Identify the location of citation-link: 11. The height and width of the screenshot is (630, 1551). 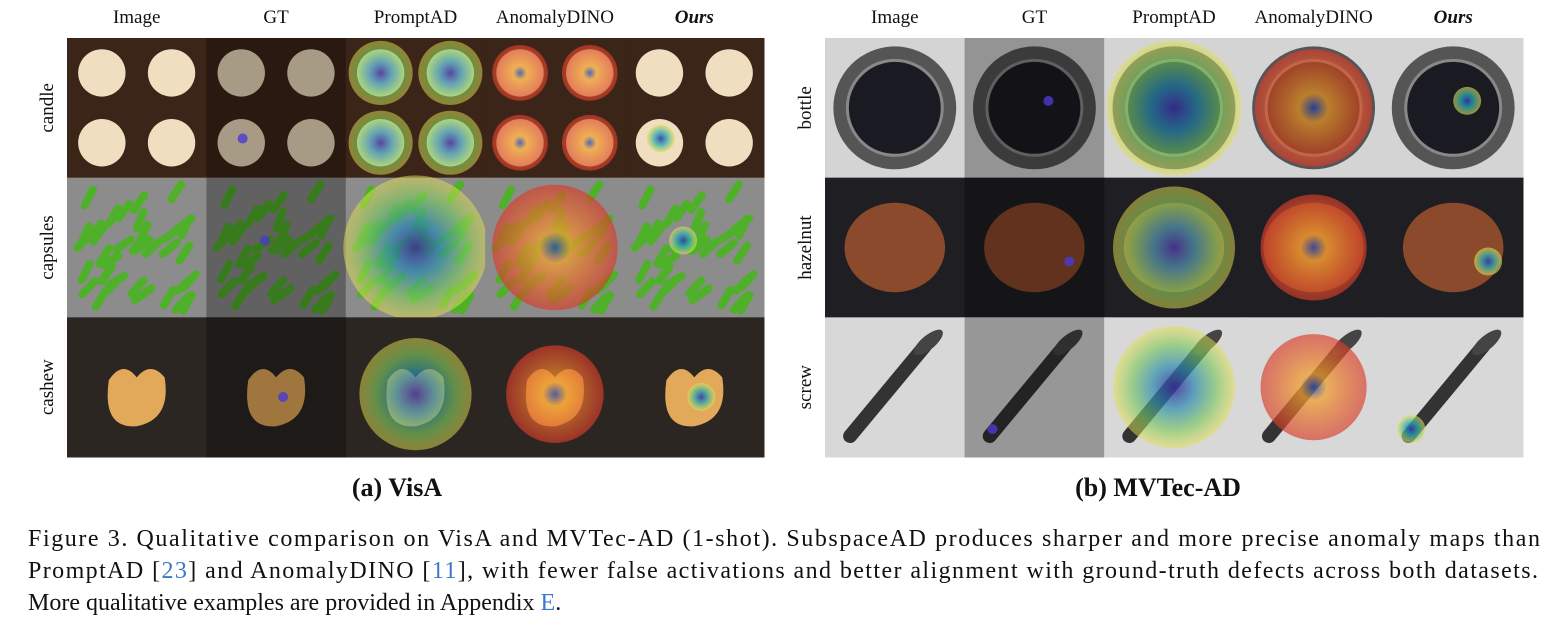
(444, 571).